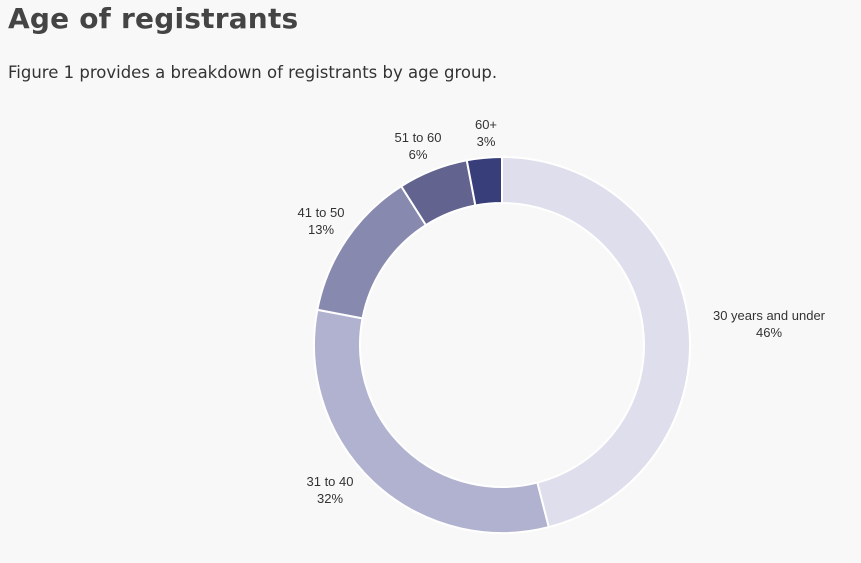 The height and width of the screenshot is (563, 861). I want to click on slice-percent-label: 32%, so click(330, 498).